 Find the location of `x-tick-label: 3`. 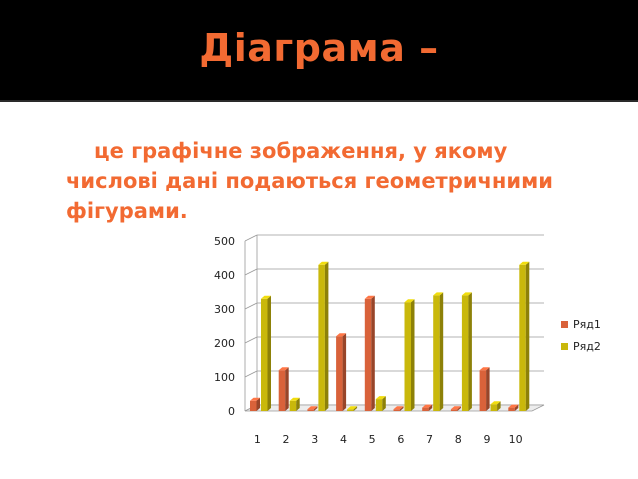

x-tick-label: 3 is located at coordinates (314, 439).